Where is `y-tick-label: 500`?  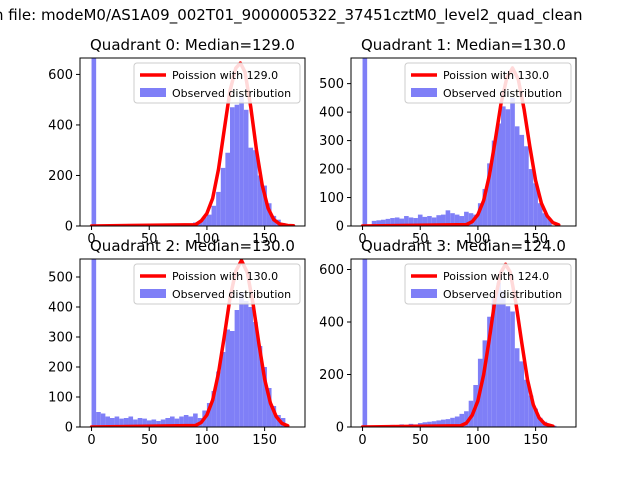 y-tick-label: 500 is located at coordinates (331, 84).